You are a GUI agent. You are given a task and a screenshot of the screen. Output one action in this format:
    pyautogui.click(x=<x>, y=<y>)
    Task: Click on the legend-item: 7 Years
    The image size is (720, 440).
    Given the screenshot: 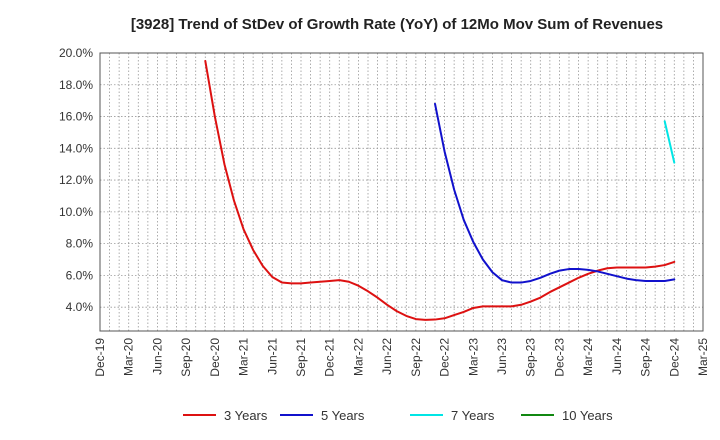 What is the action you would take?
    pyautogui.click(x=452, y=415)
    